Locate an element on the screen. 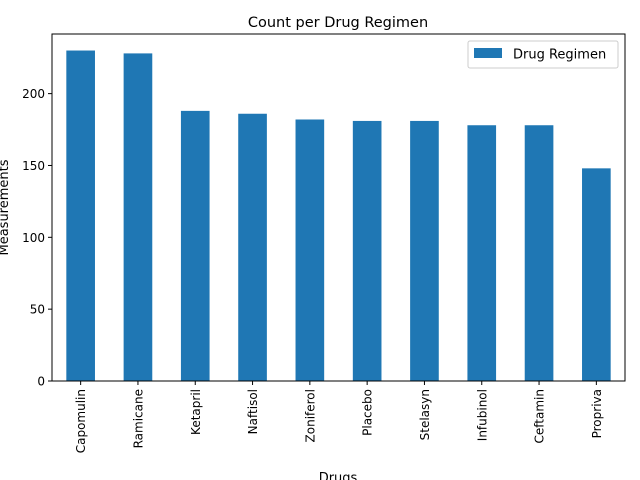 The height and width of the screenshot is (480, 640). bar-ketapril is located at coordinates (195, 245).